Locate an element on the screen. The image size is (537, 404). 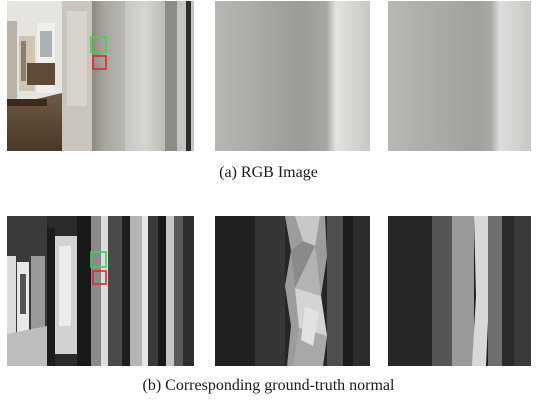
caption-b: (b) Corresponding ground-truth normal is located at coordinates (268, 385).